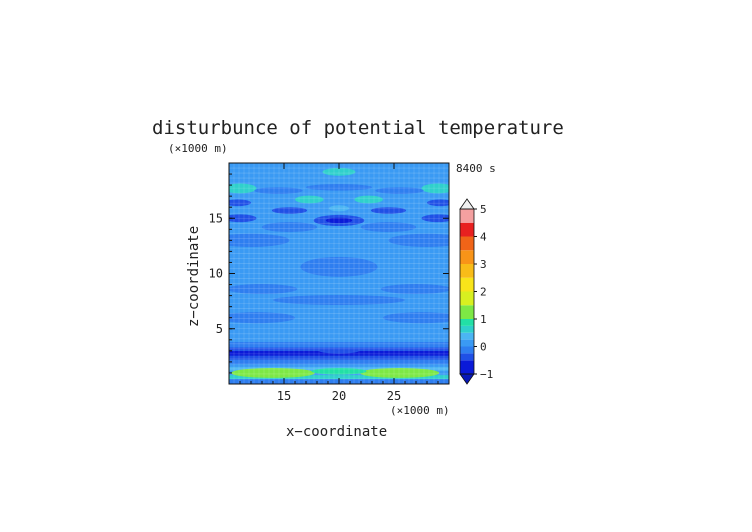  I want to click on x-tick-label: 20, so click(339, 396).